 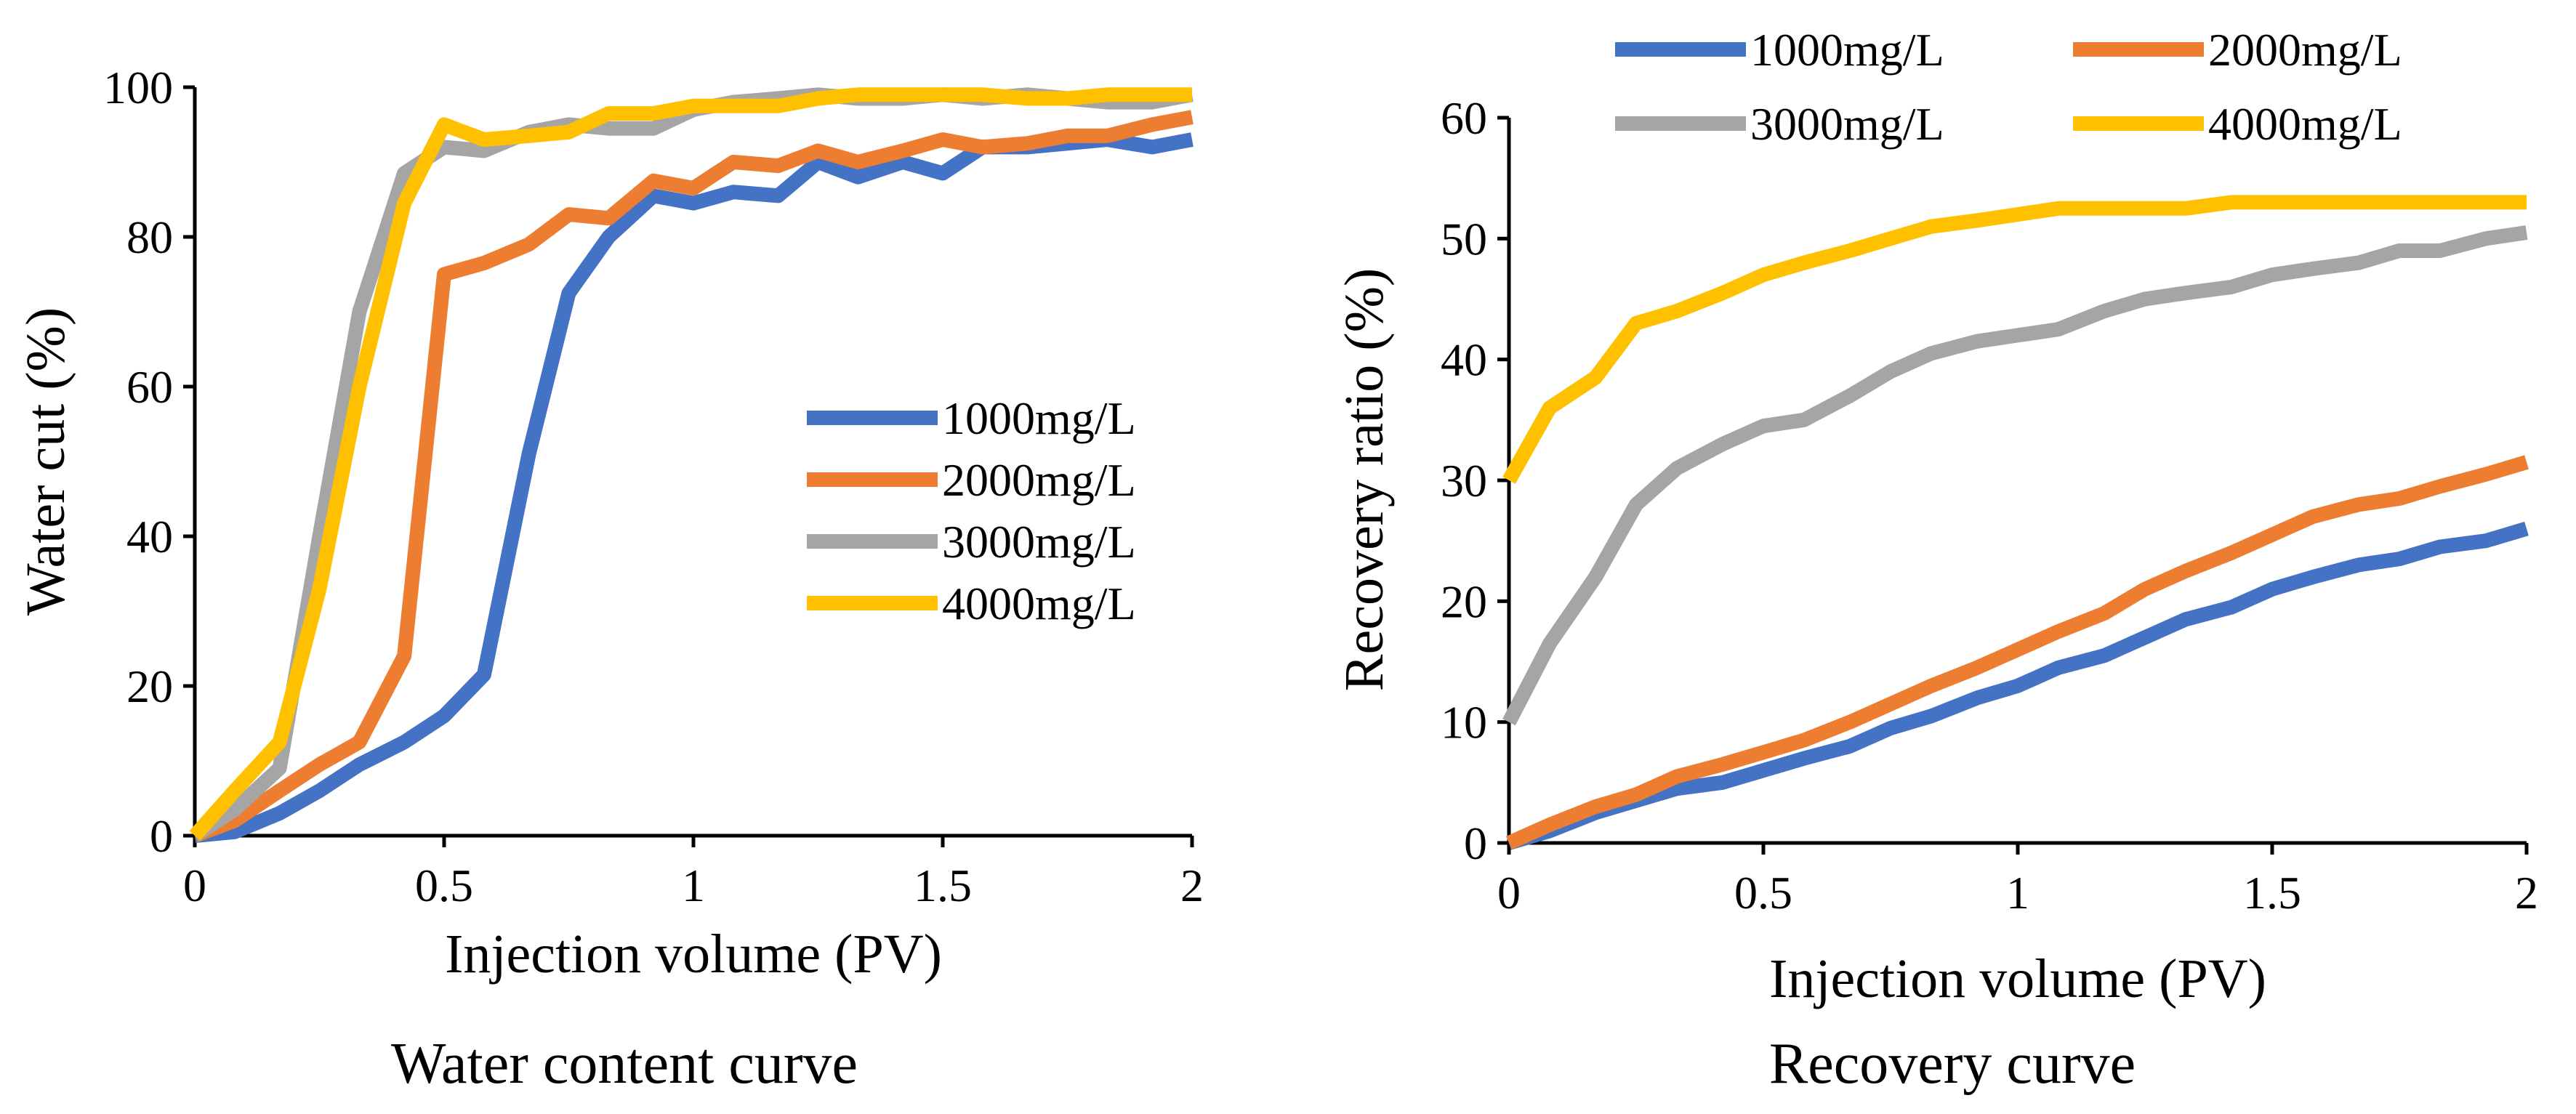 I want to click on y-tick-label: 80, so click(x=149, y=237).